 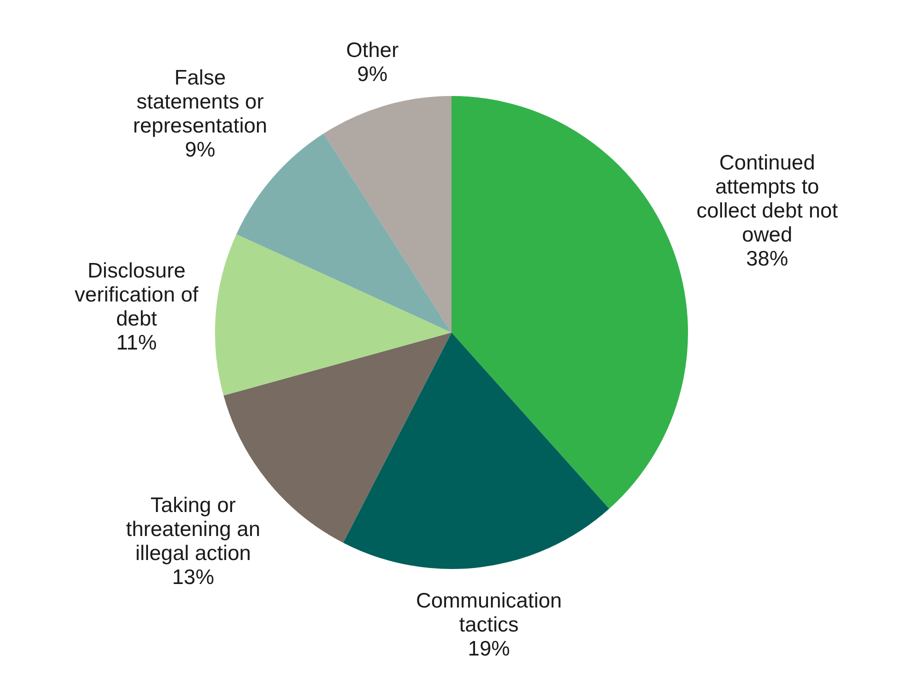 What do you see at coordinates (489, 612) in the screenshot?
I see `slice-label: Communication tactics` at bounding box center [489, 612].